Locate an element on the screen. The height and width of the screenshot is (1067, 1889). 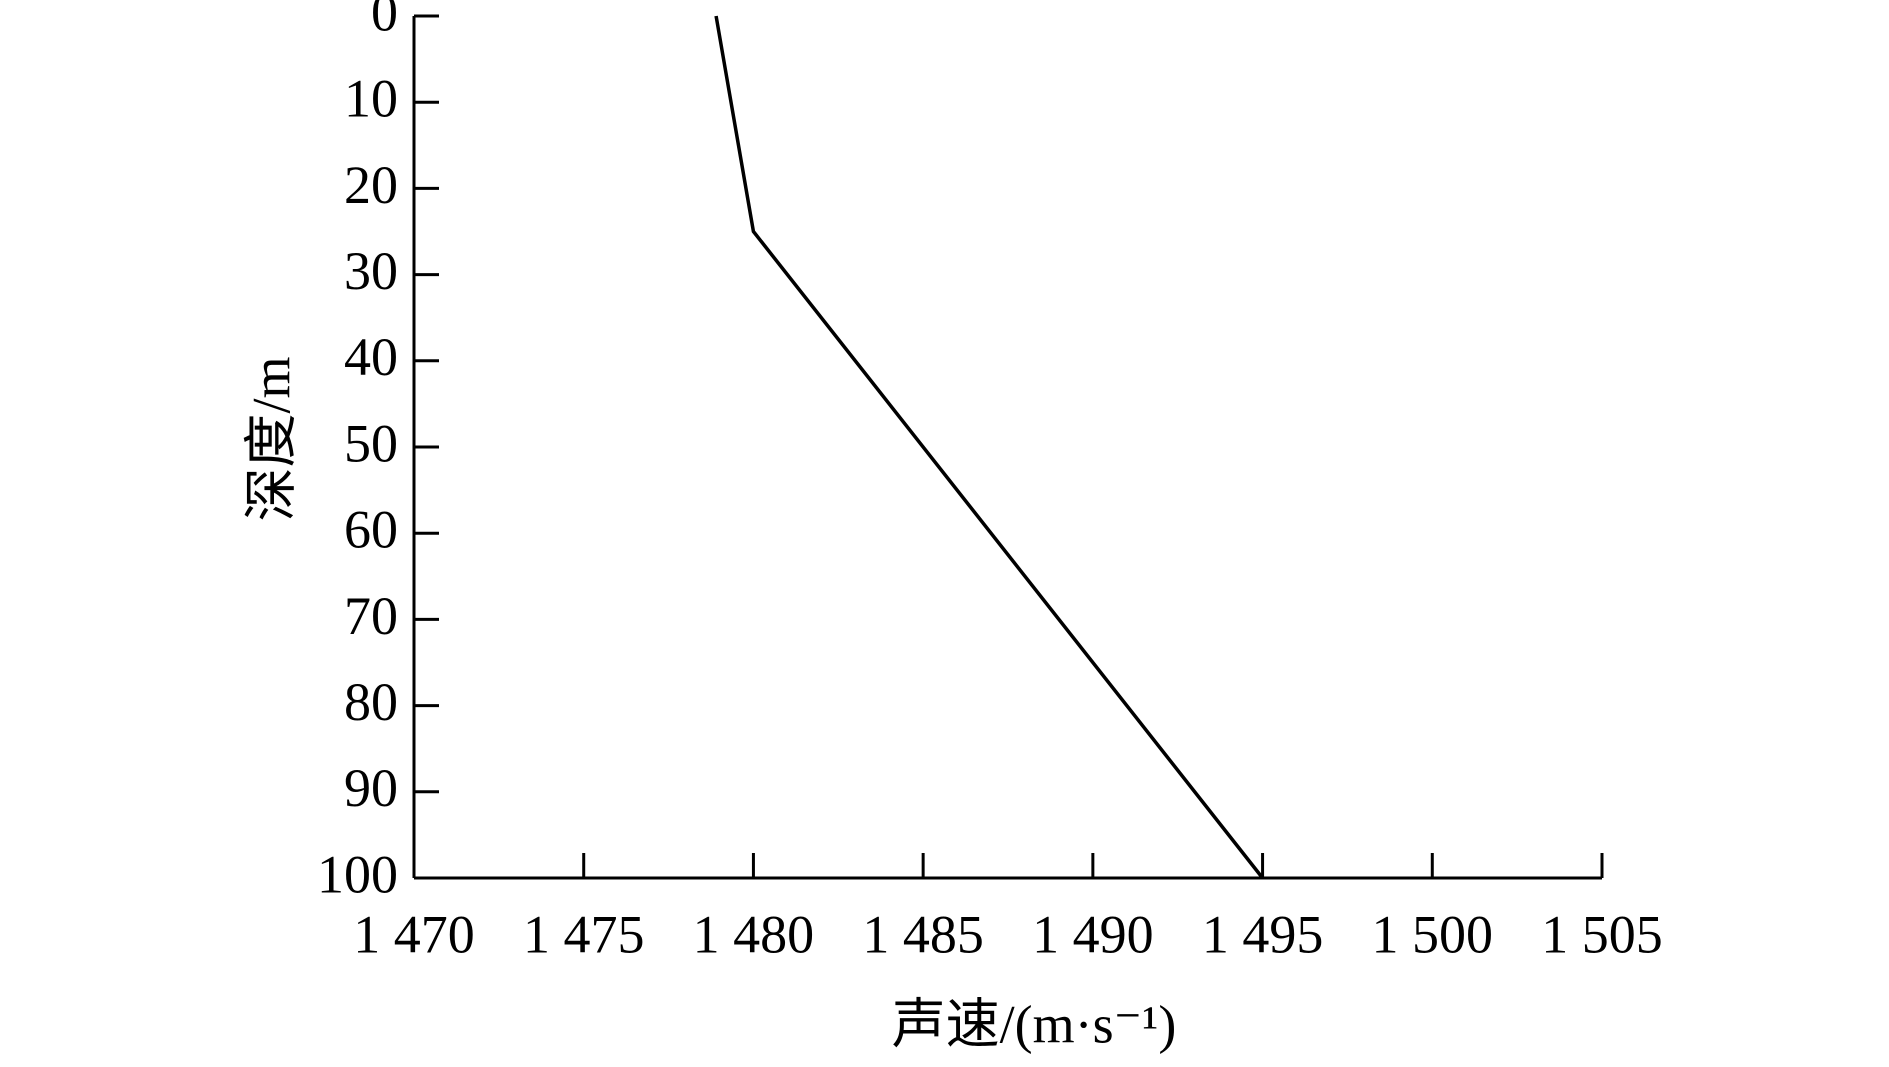
x-tick-label: 1 475 is located at coordinates (584, 934).